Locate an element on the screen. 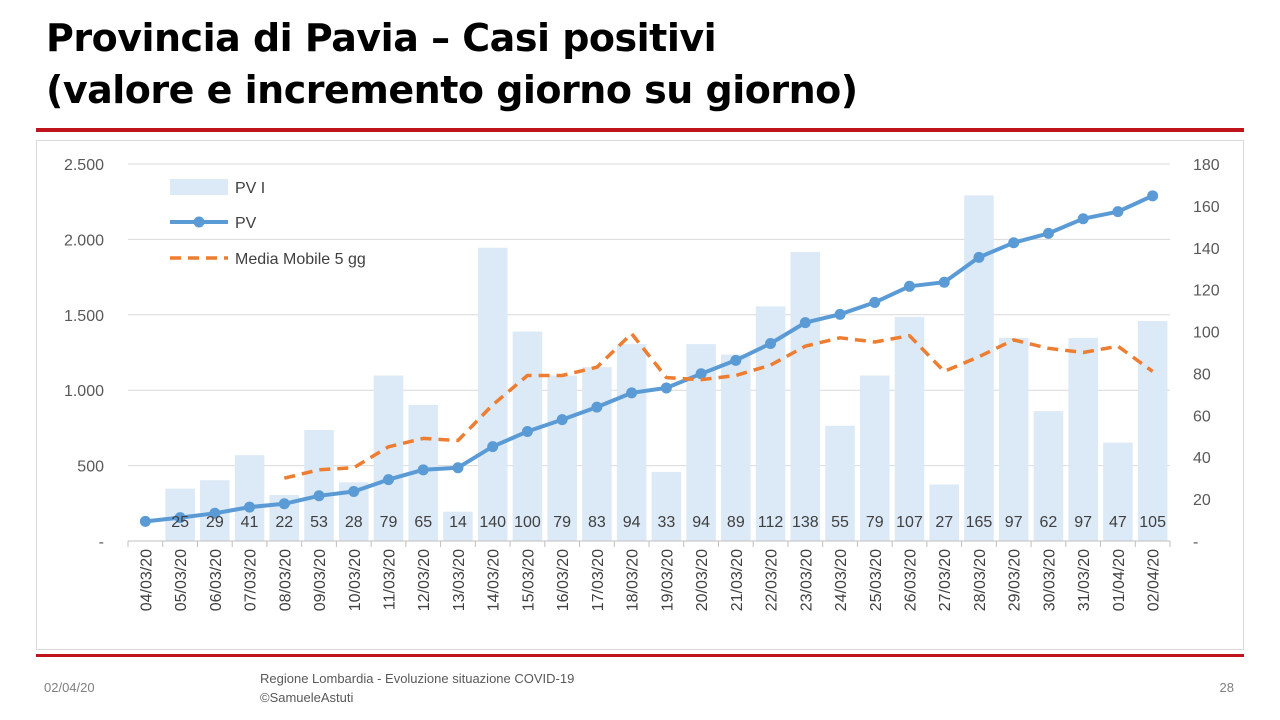 The width and height of the screenshot is (1280, 720). bar-value-label: 22 is located at coordinates (284, 522).